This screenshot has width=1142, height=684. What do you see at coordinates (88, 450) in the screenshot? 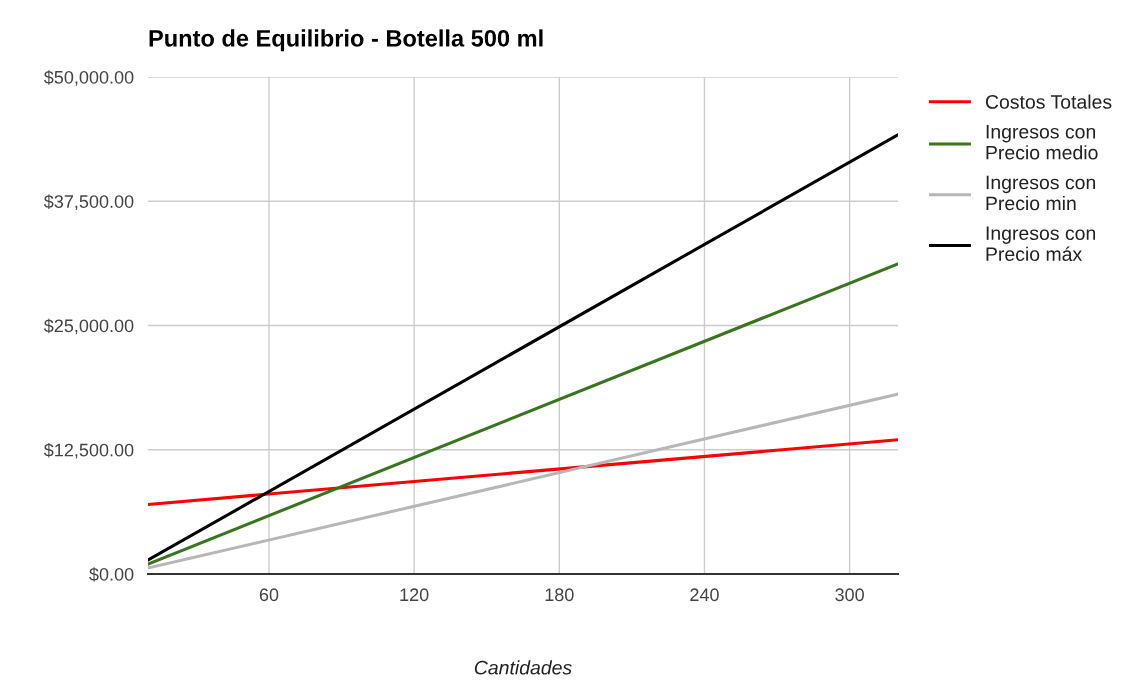
I see `y-tick-label: $12,500.00` at bounding box center [88, 450].